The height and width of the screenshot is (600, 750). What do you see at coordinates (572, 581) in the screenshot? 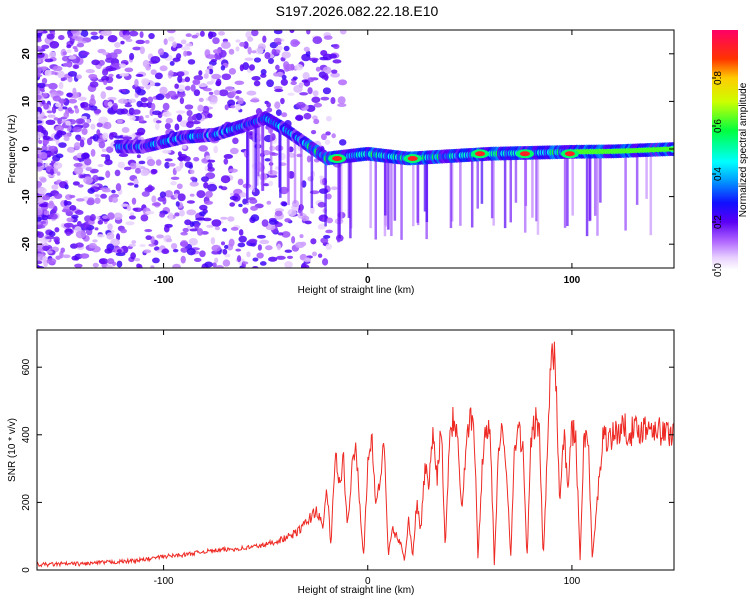
I see `snr-x-tick-label: 100` at bounding box center [572, 581].